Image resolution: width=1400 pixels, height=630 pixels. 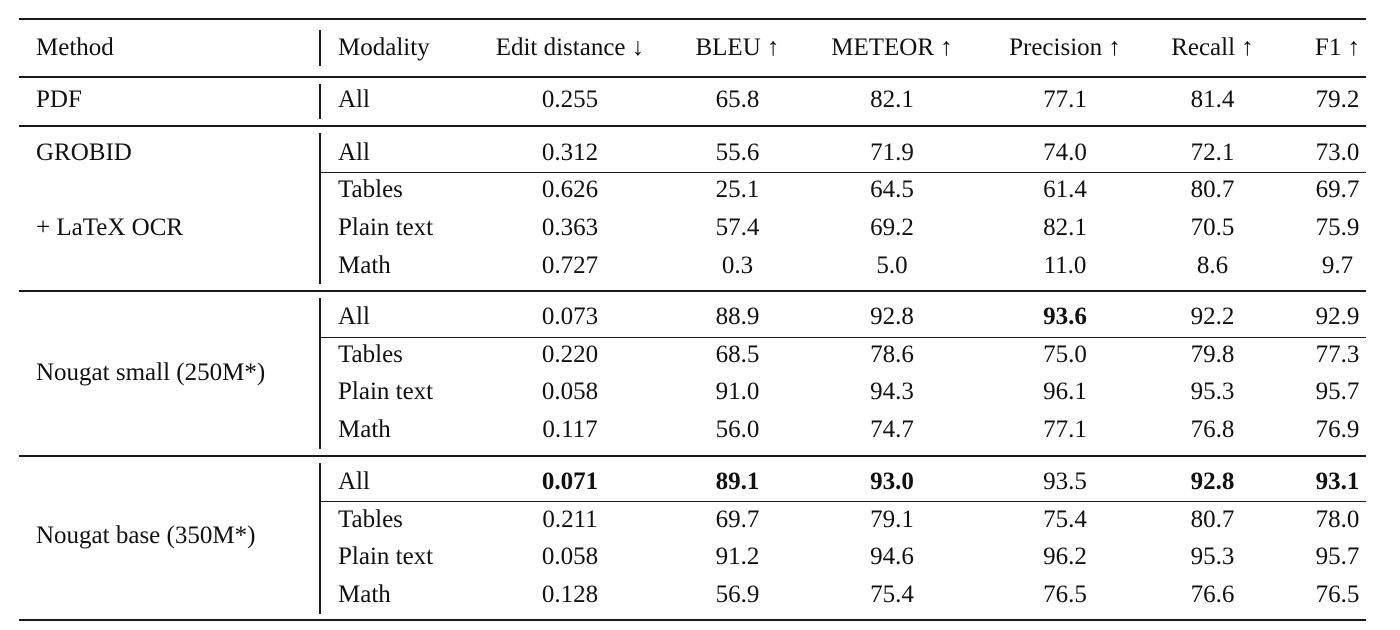 I want to click on metric-value: 0.363, so click(x=570, y=227).